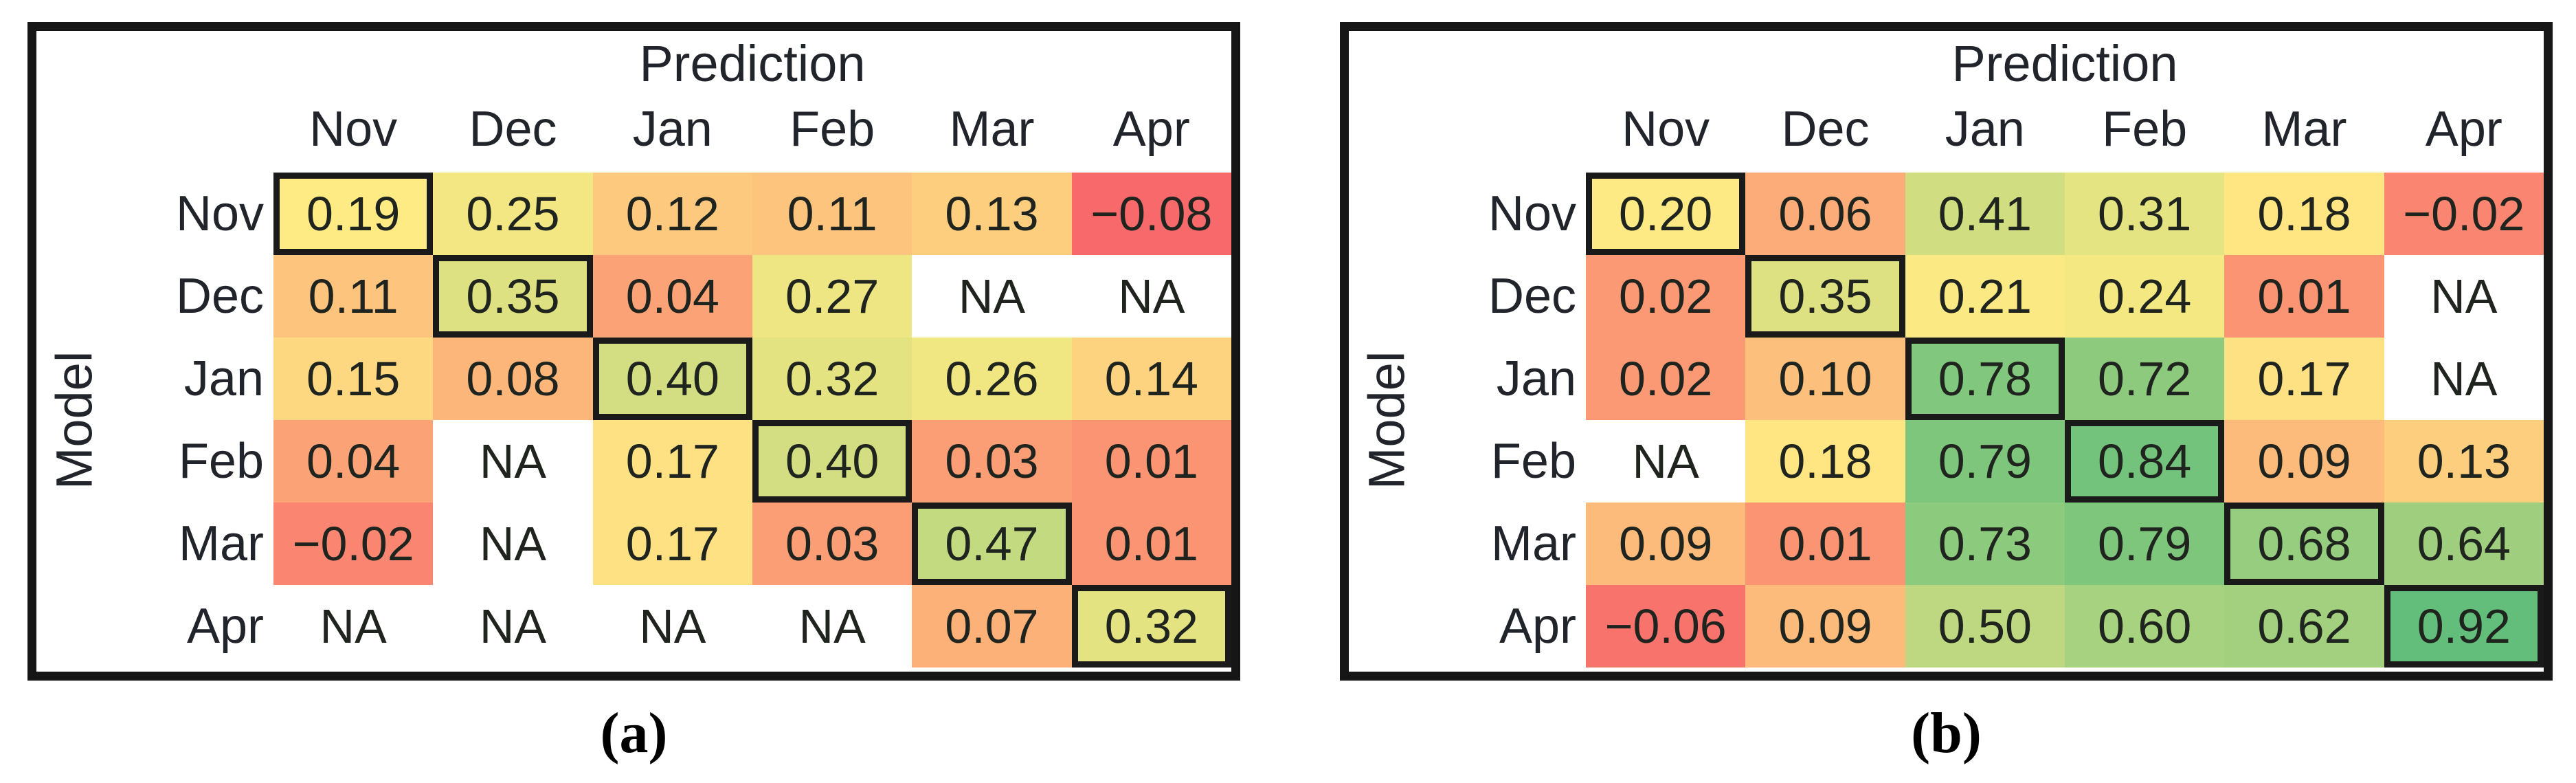  What do you see at coordinates (1666, 214) in the screenshot?
I see `heatmap-cell-b-nov-nov: 0.20` at bounding box center [1666, 214].